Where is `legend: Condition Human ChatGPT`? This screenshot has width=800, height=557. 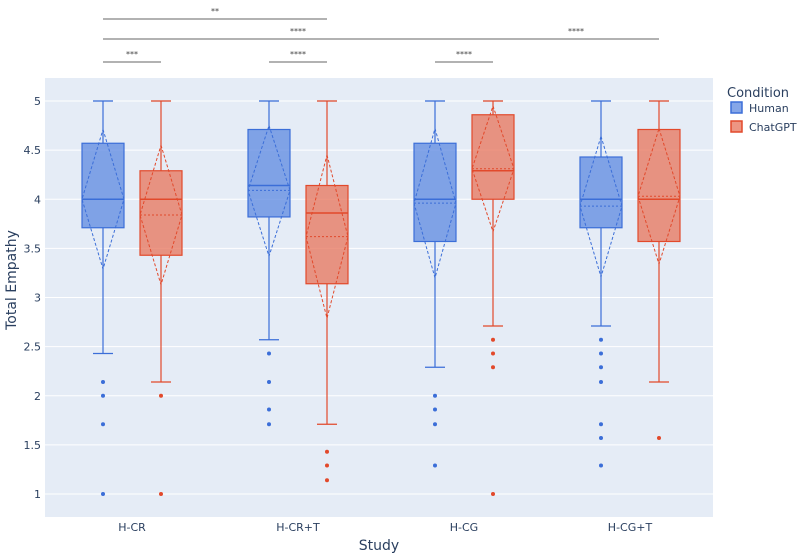
legend: Condition Human ChatGPT is located at coordinates (762, 110).